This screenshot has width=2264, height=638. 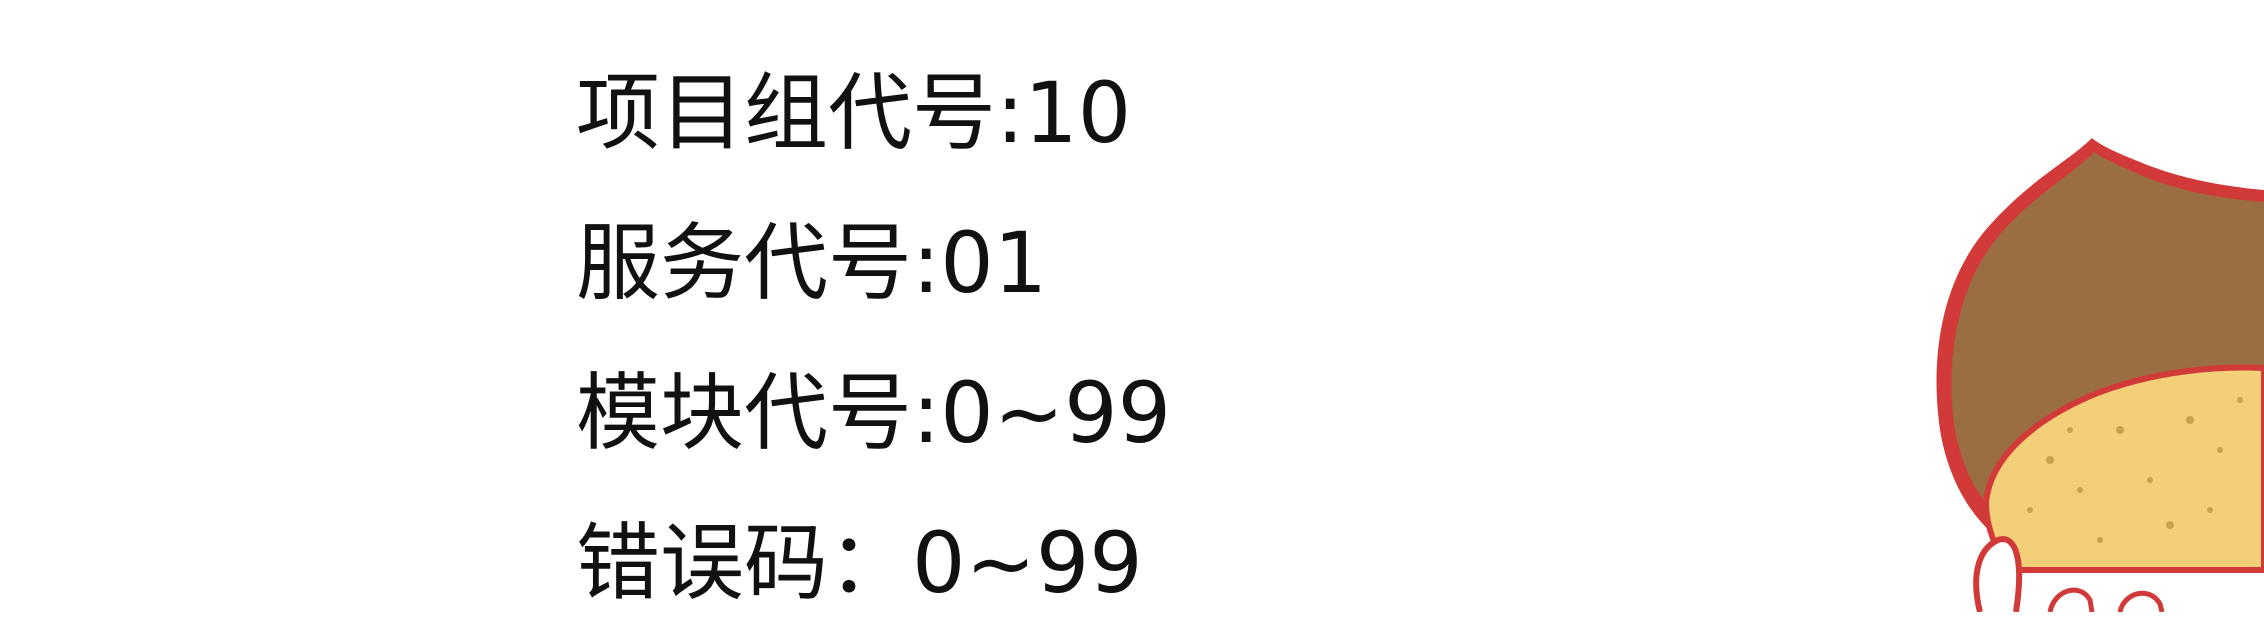 I want to click on chestnut-mascot-icon, so click(x=2100, y=375).